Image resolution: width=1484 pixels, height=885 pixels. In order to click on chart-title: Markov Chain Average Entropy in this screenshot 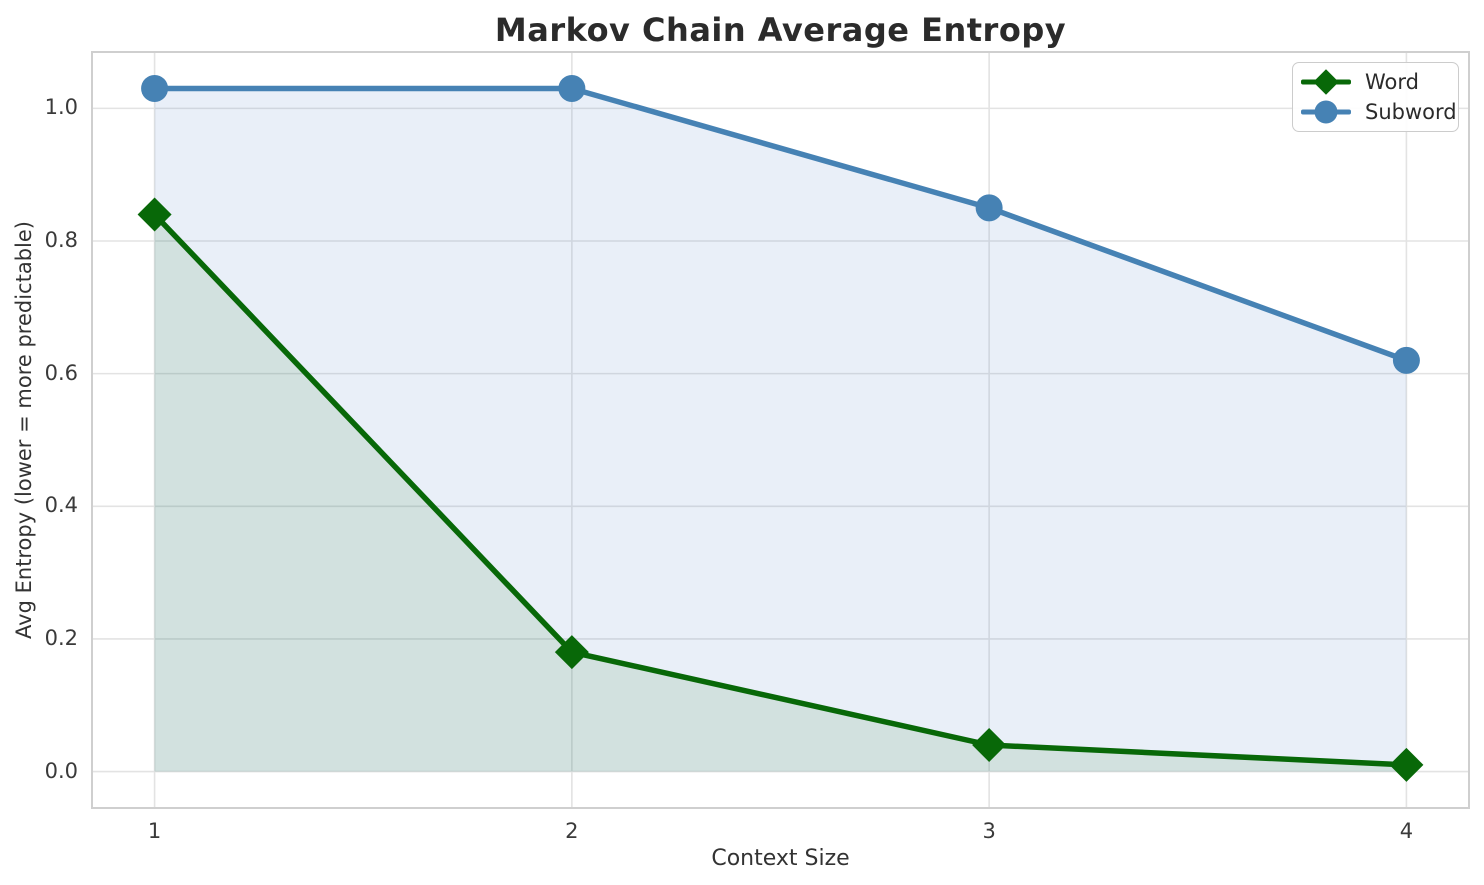, I will do `click(780, 30)`.